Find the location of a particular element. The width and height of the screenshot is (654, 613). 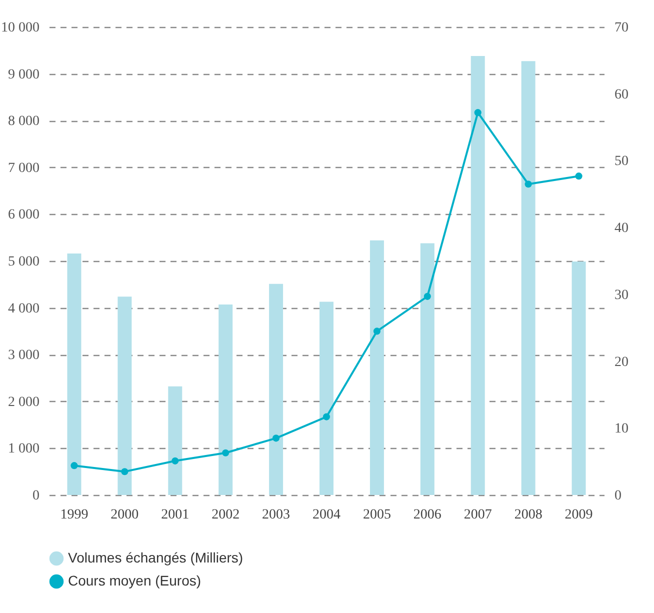

legend-label: Cours moyen (Euros) is located at coordinates (135, 580).